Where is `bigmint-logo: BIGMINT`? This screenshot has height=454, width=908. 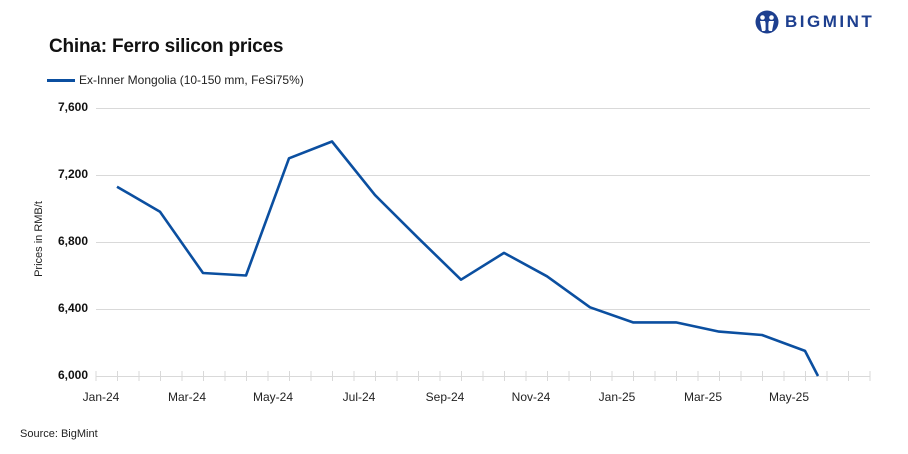 bigmint-logo: BIGMINT is located at coordinates (814, 22).